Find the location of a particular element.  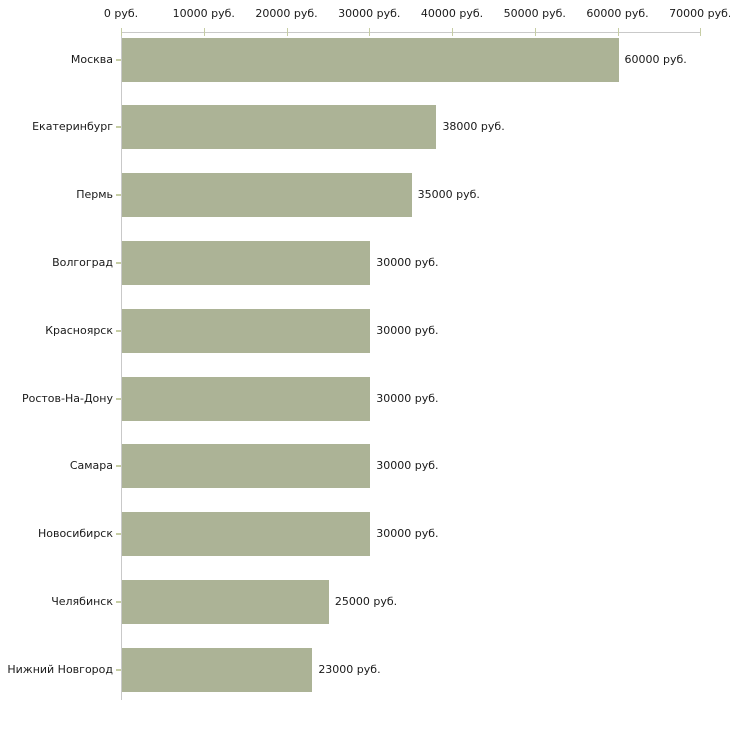

x-axis-line is located at coordinates (411, 32).